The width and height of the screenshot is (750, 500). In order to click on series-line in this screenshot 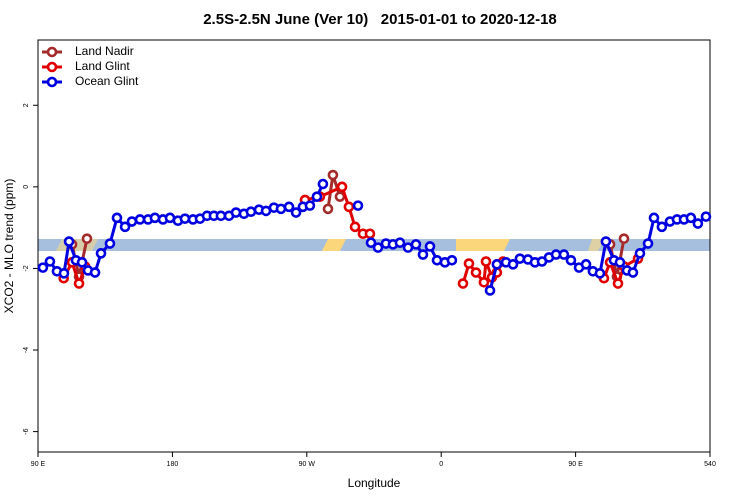, I will do `click(597, 252)`.